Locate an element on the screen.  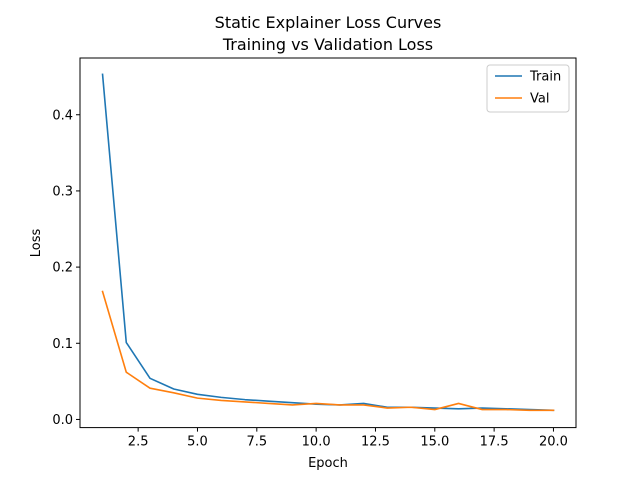
x-axis: 2.5 5.0 7.5 10.0 12.5 15.0 17.5 20.0 is located at coordinates (348, 438).